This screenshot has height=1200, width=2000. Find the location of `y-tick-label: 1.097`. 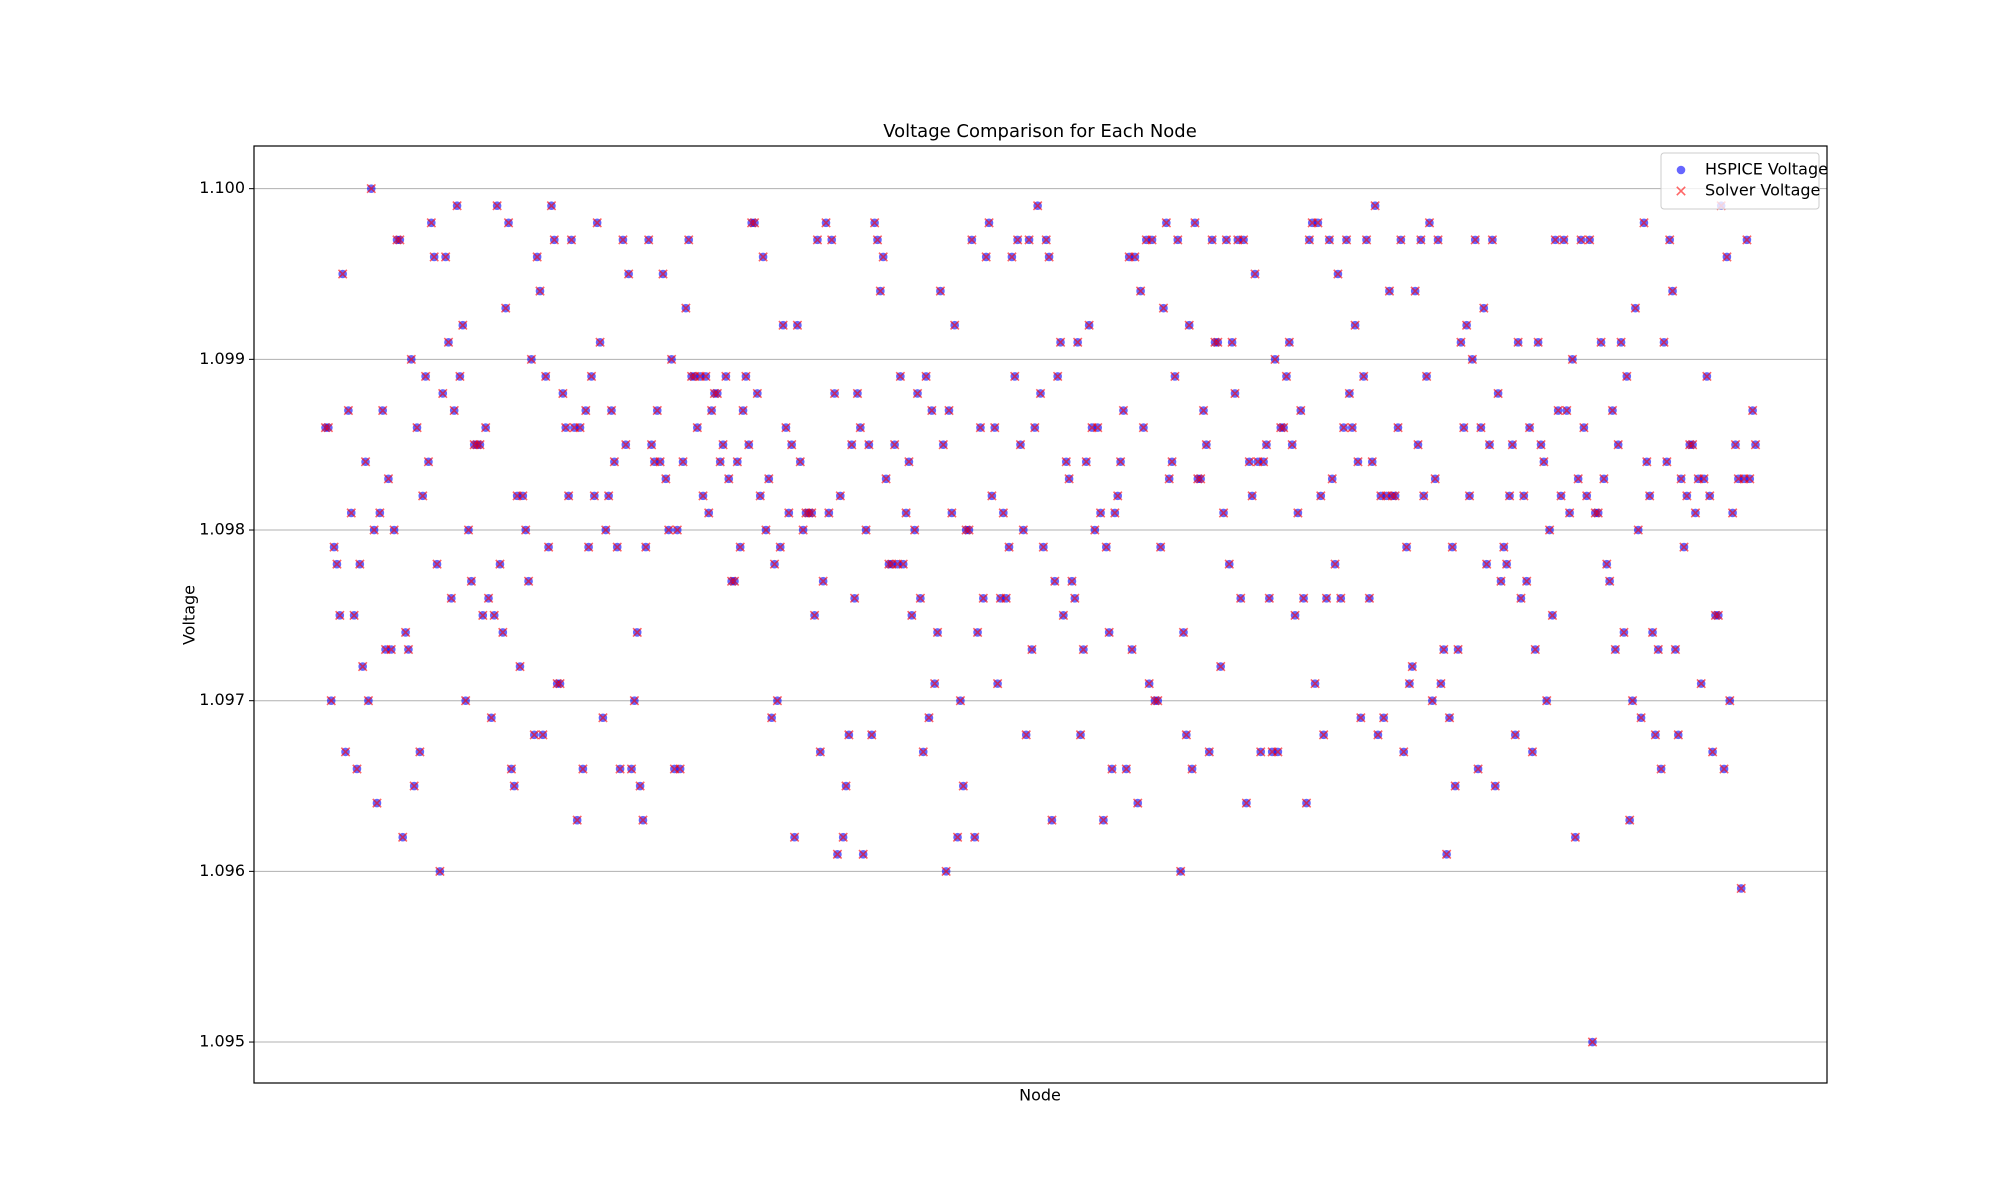

y-tick-label: 1.097 is located at coordinates (222, 699).